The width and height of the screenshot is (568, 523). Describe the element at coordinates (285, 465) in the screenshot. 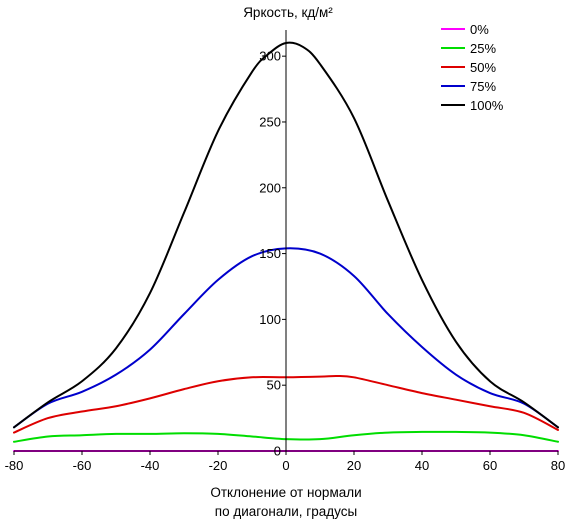

I see `x-tick-label: 0` at that location.